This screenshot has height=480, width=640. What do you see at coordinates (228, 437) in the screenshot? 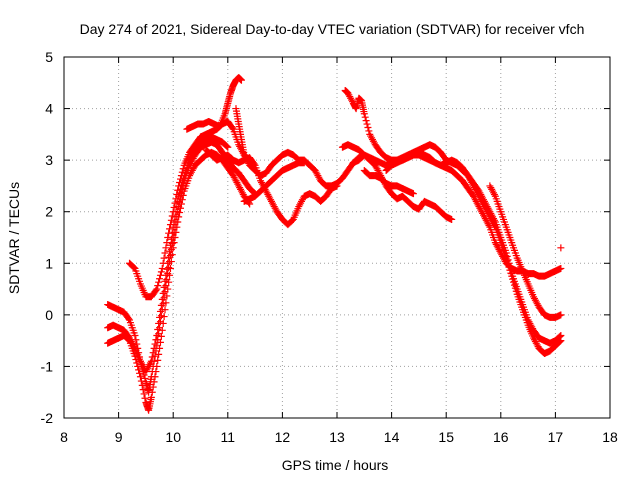
I see `x-tick-label: 11` at bounding box center [228, 437].